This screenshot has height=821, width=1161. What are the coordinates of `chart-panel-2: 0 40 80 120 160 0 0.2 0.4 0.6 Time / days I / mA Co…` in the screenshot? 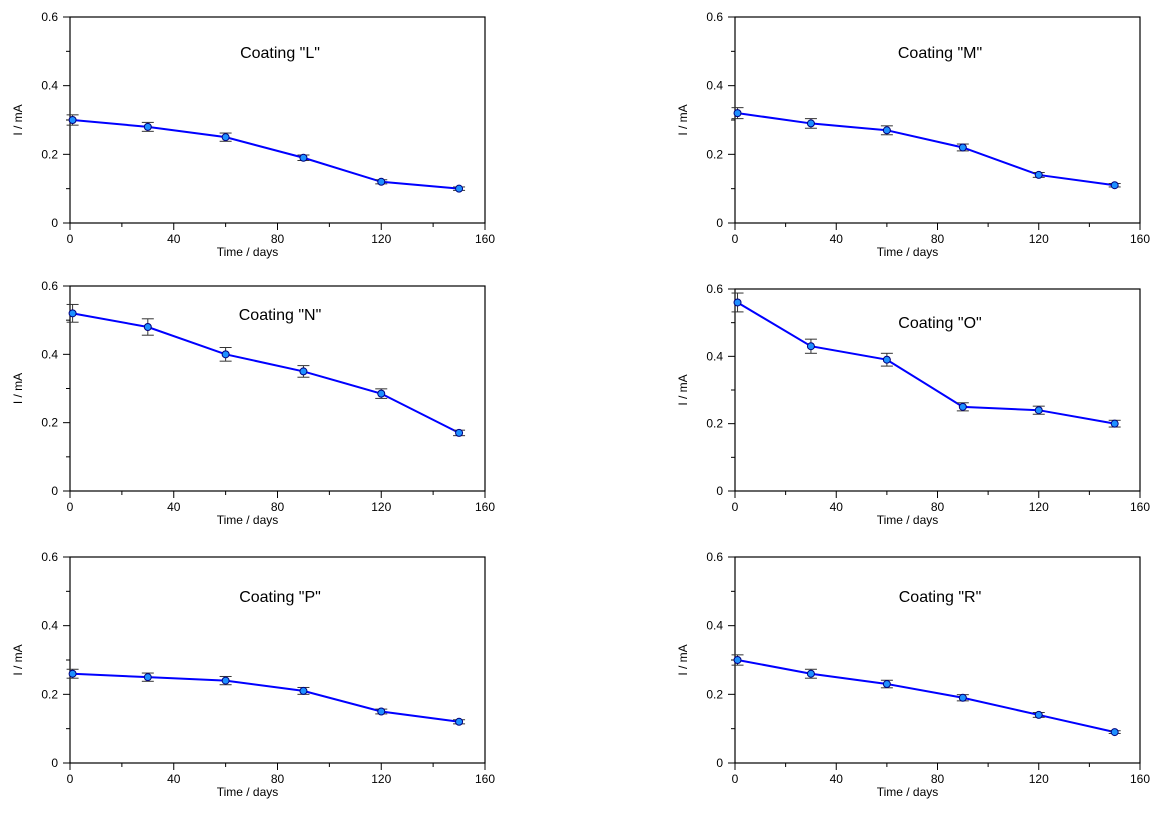 It's located at (913, 134).